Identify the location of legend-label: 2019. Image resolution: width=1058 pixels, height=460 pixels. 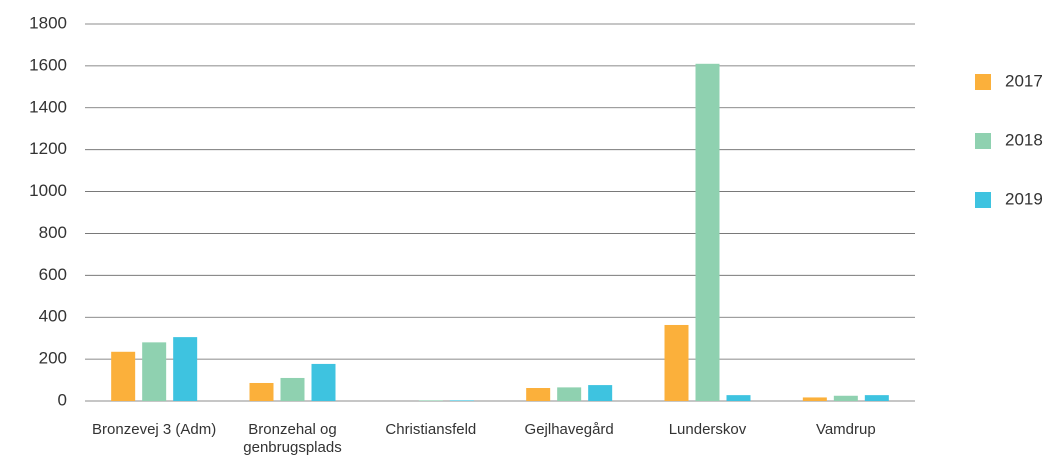
(1024, 198).